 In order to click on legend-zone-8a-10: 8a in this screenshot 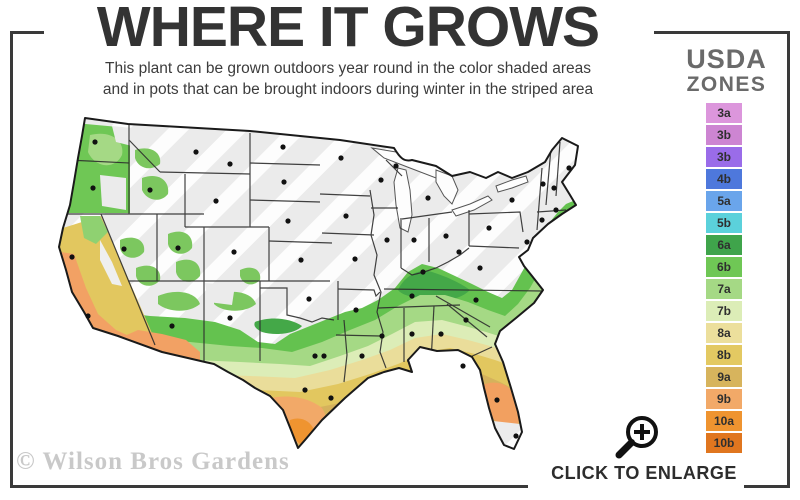, I will do `click(724, 333)`.